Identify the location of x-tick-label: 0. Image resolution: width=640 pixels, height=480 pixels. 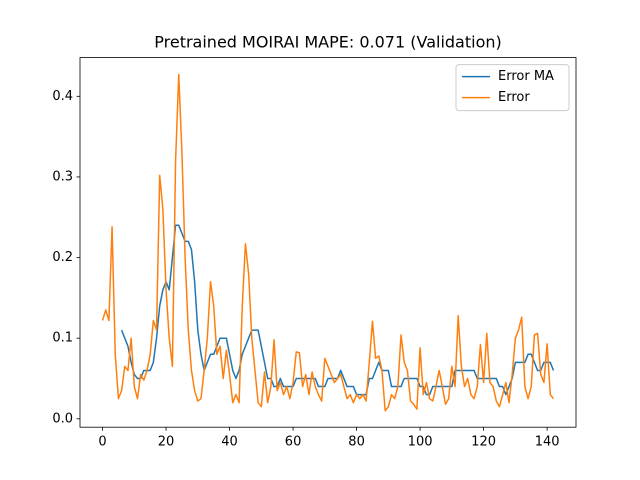
(102, 442).